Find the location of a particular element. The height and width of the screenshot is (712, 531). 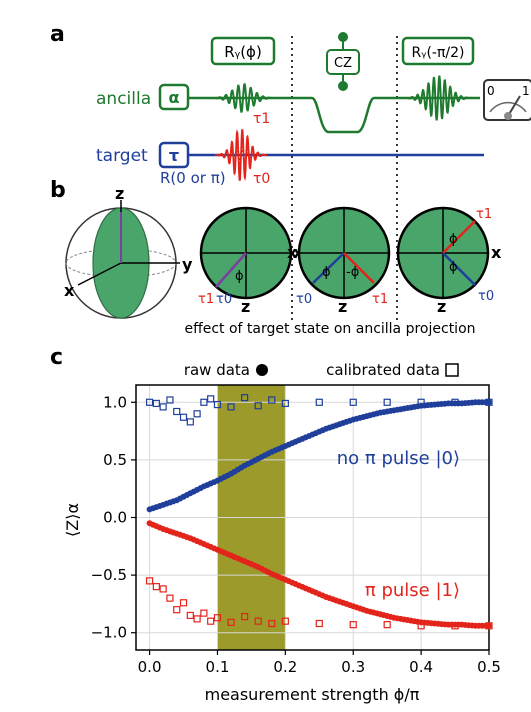

disk3-tau1: τ1 is located at coordinates (484, 214).